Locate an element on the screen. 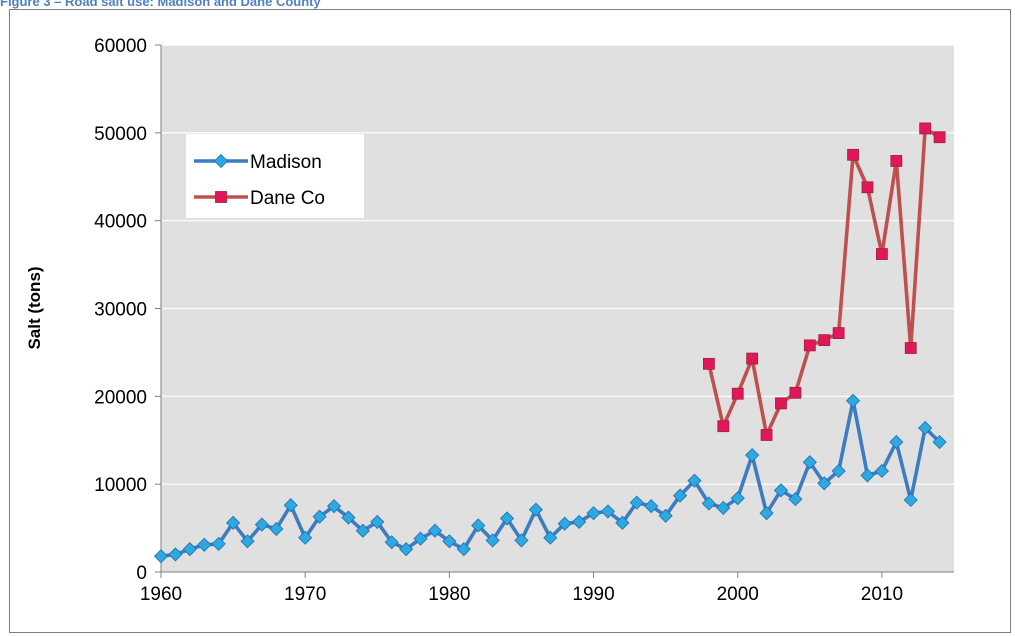 The image size is (1015, 636). x-tick-label: 1960 is located at coordinates (161, 594).